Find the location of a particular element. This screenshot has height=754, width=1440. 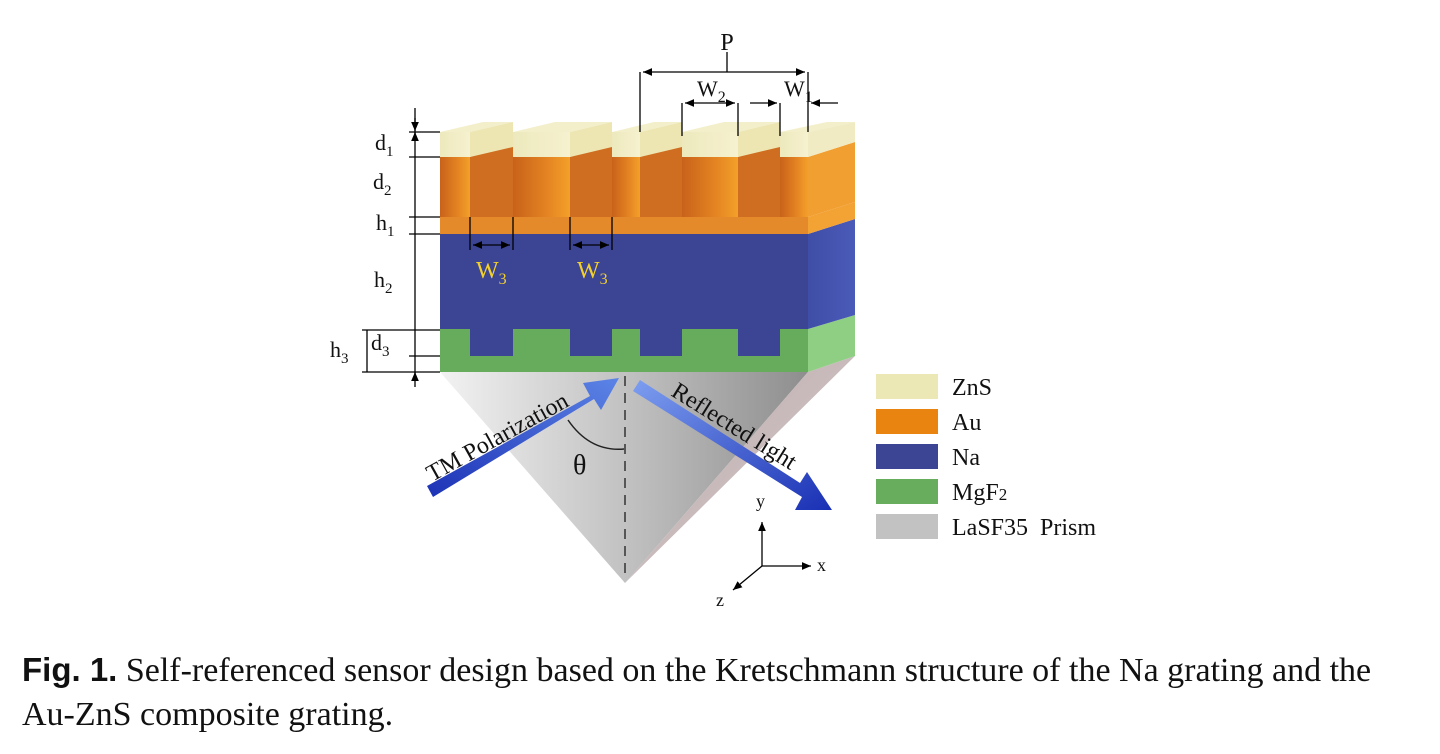

h2-label: h2 is located at coordinates (383, 282).